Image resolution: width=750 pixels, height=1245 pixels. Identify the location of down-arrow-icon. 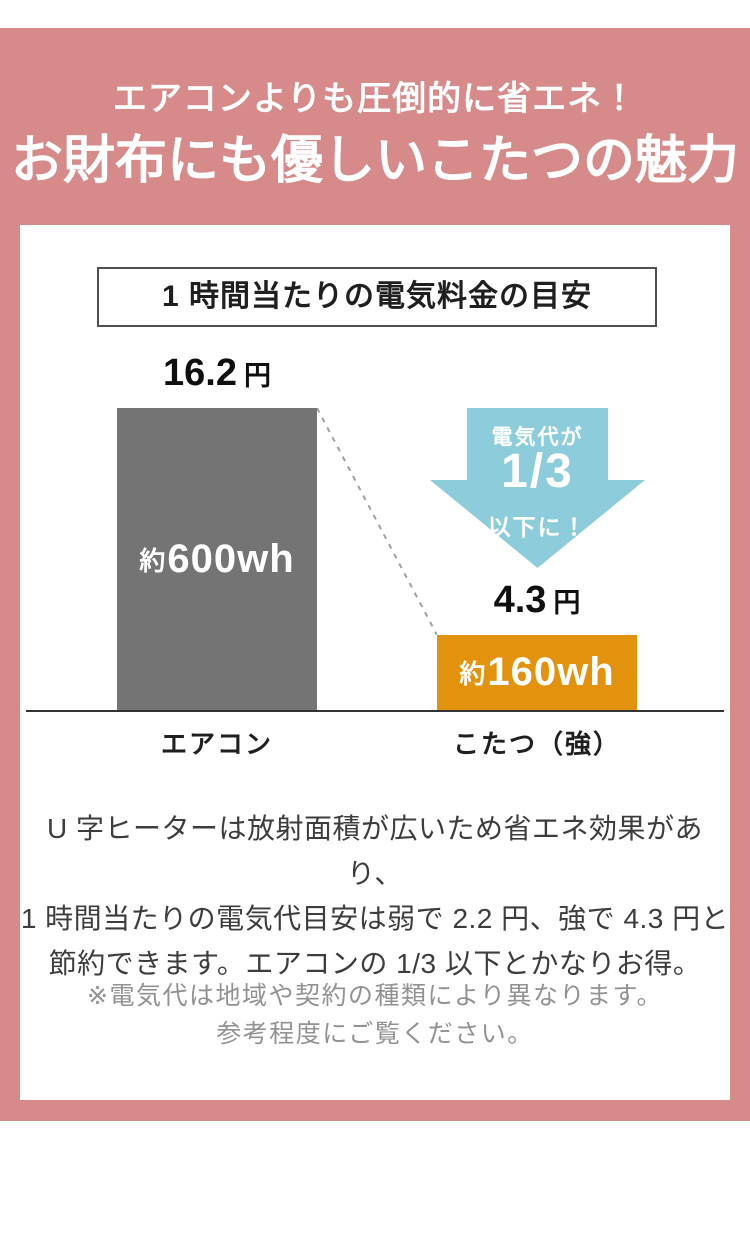
(537, 488).